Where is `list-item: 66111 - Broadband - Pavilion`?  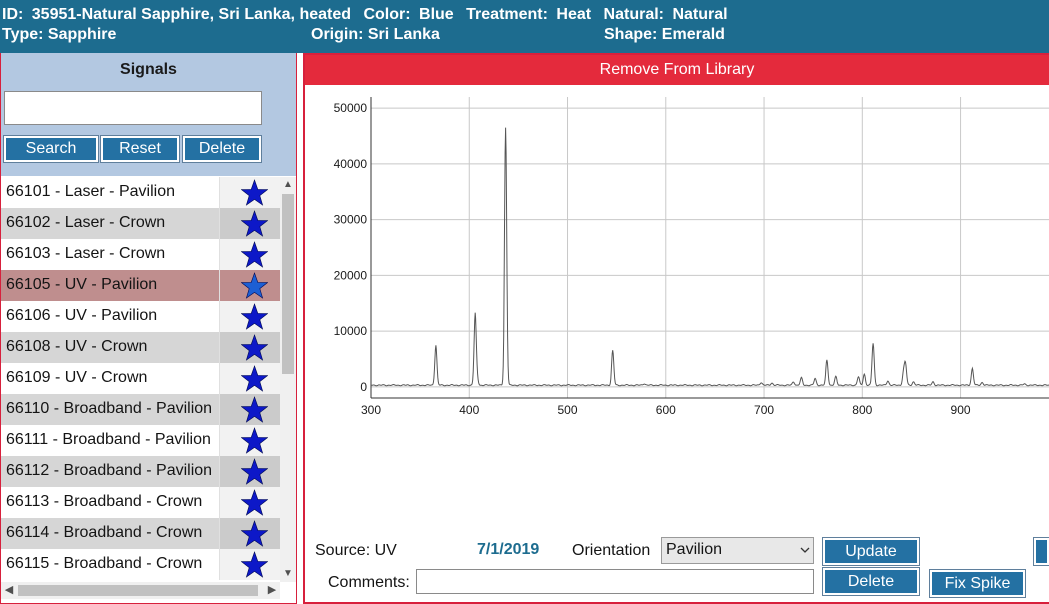
list-item: 66111 - Broadband - Pavilion is located at coordinates (140, 440).